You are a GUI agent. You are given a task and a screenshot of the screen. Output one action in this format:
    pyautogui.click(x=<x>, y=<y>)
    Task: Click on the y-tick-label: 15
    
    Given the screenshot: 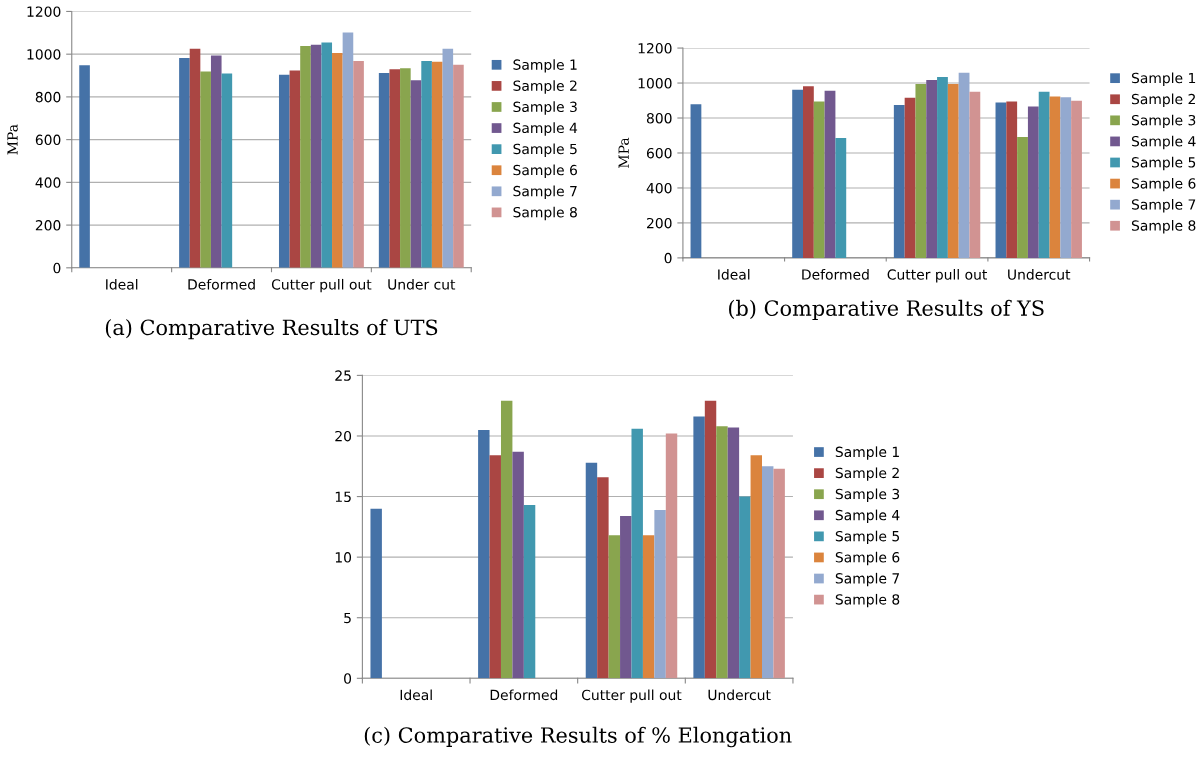 What is the action you would take?
    pyautogui.click(x=343, y=497)
    